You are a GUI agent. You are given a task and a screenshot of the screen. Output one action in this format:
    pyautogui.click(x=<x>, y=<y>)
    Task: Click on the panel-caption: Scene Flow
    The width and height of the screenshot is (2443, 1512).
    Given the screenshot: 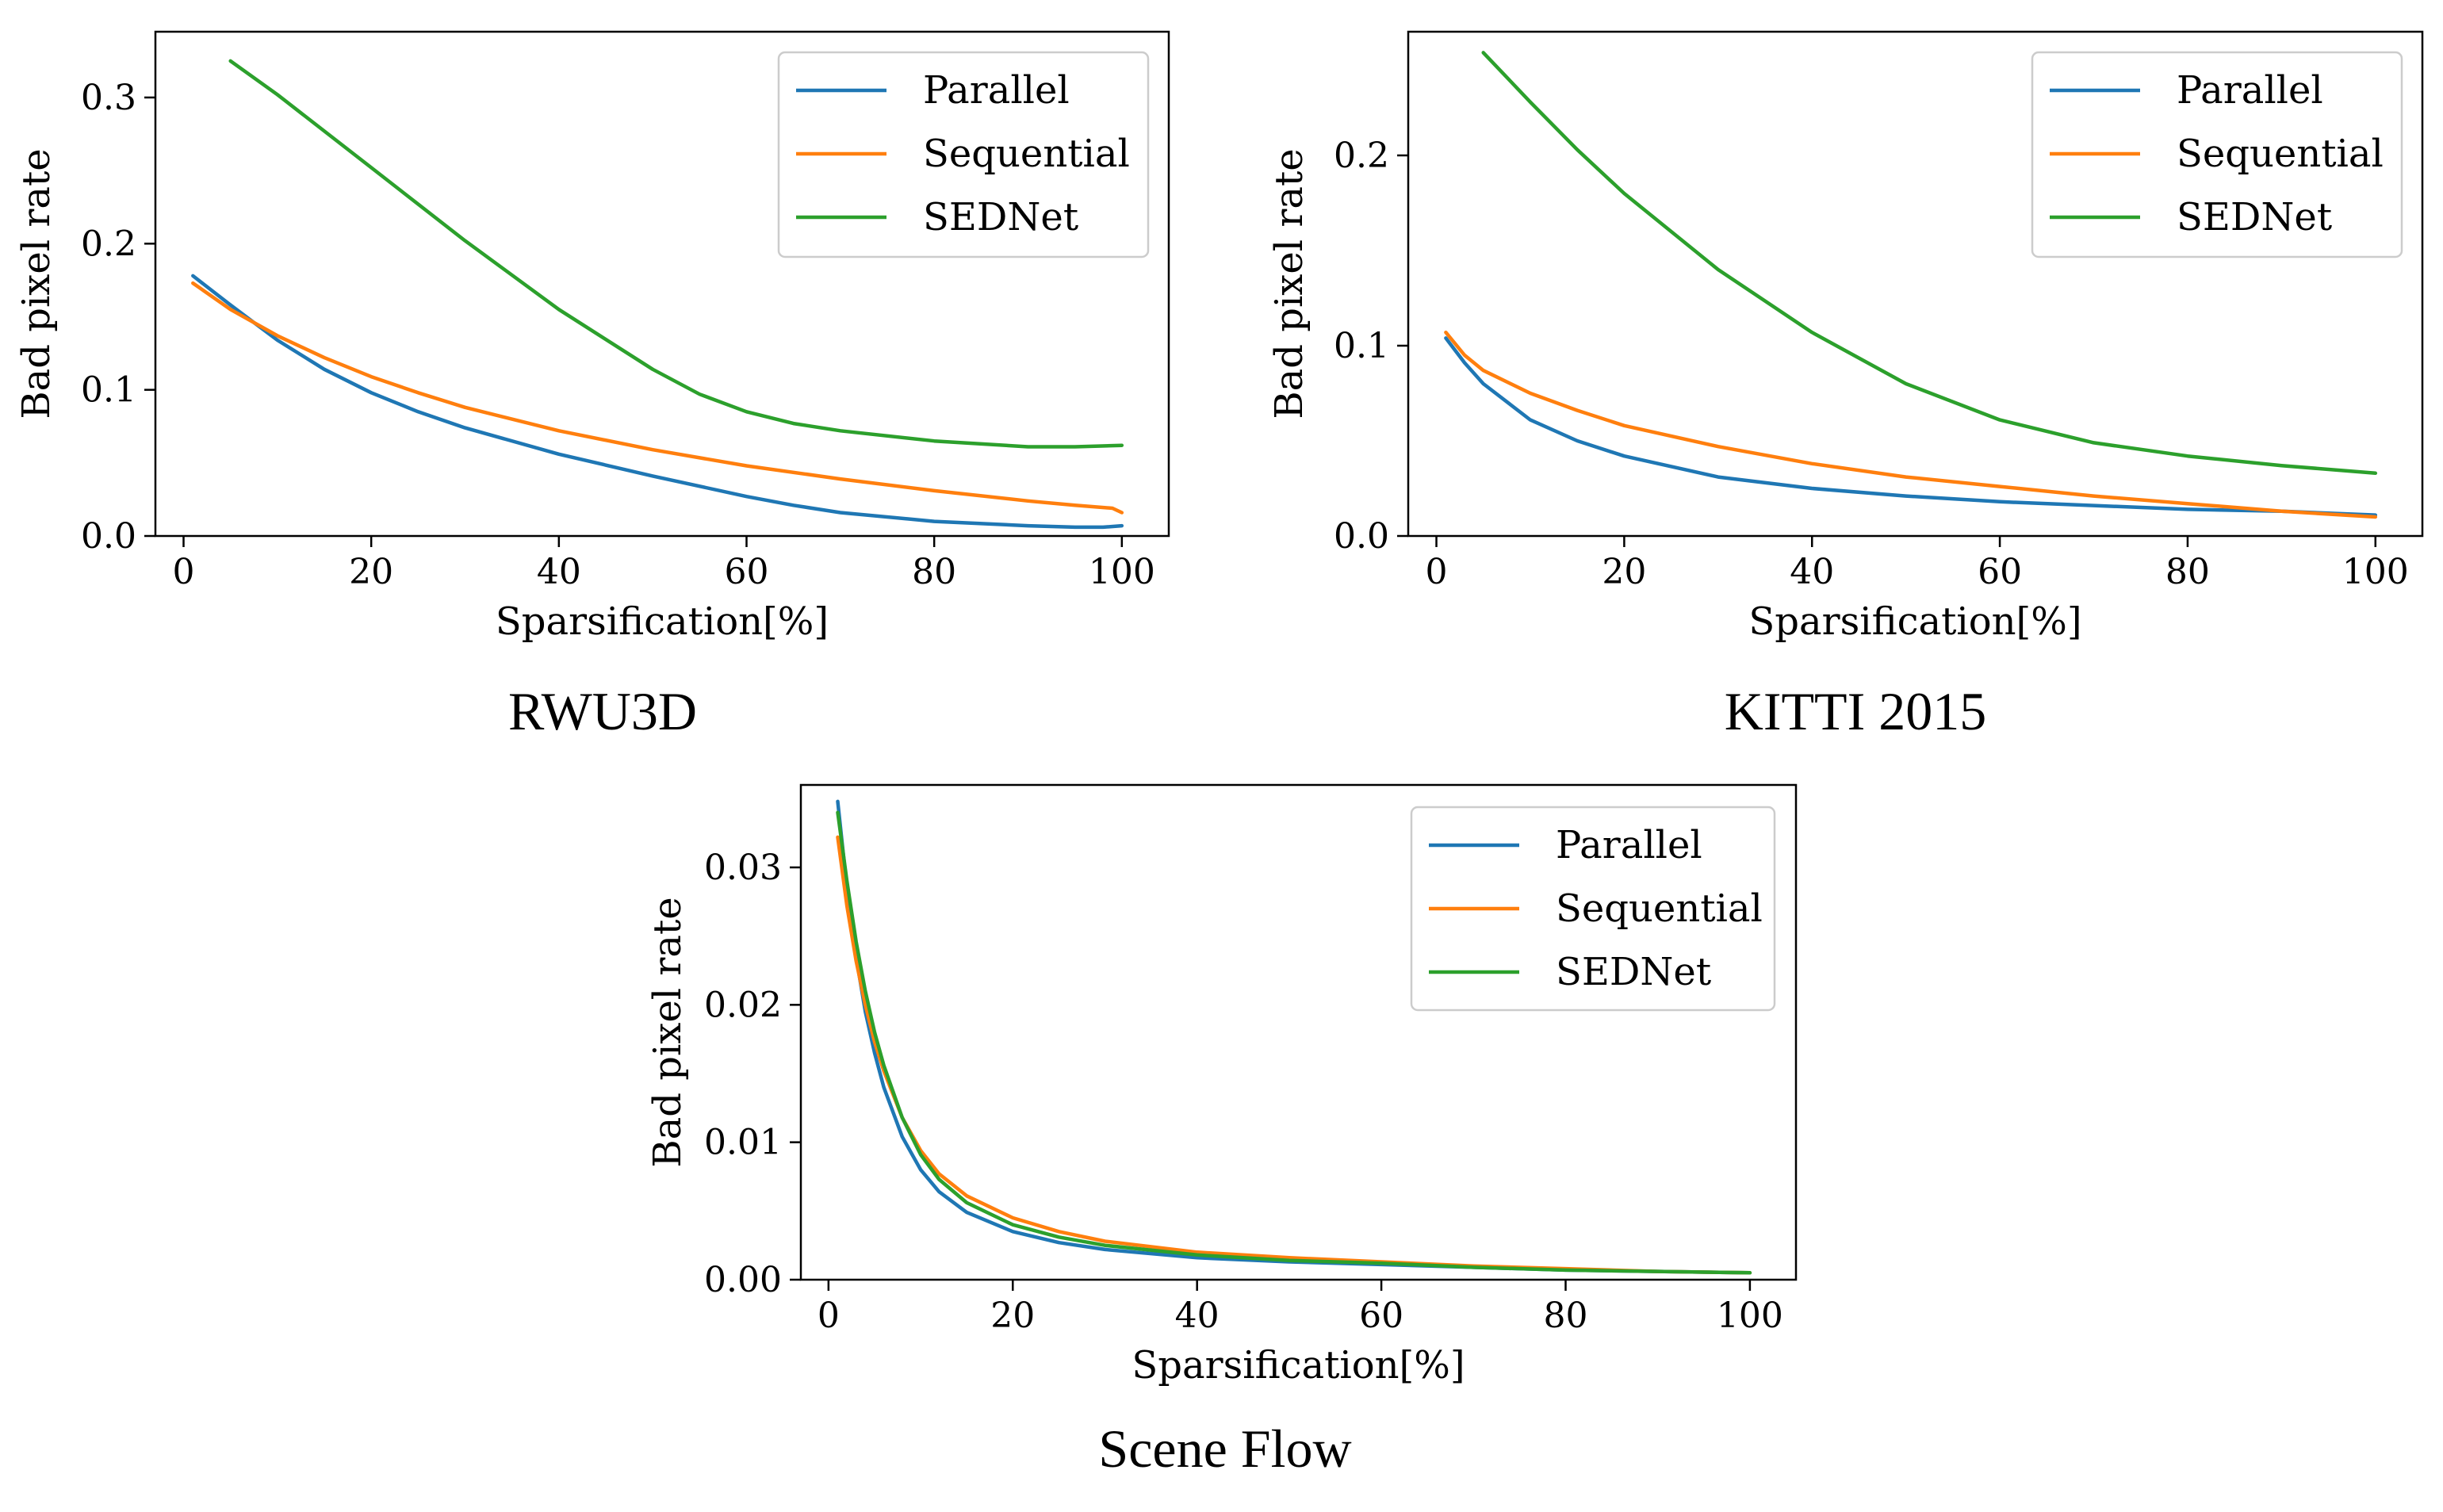 What is the action you would take?
    pyautogui.click(x=1224, y=1449)
    